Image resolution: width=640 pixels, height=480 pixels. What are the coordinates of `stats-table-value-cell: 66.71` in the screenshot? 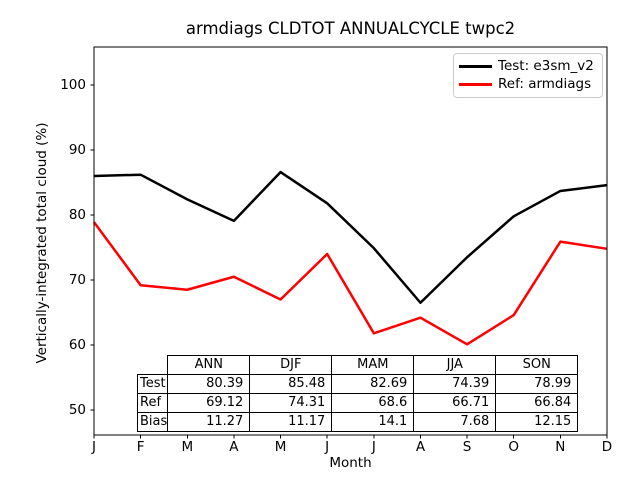 It's located at (455, 403).